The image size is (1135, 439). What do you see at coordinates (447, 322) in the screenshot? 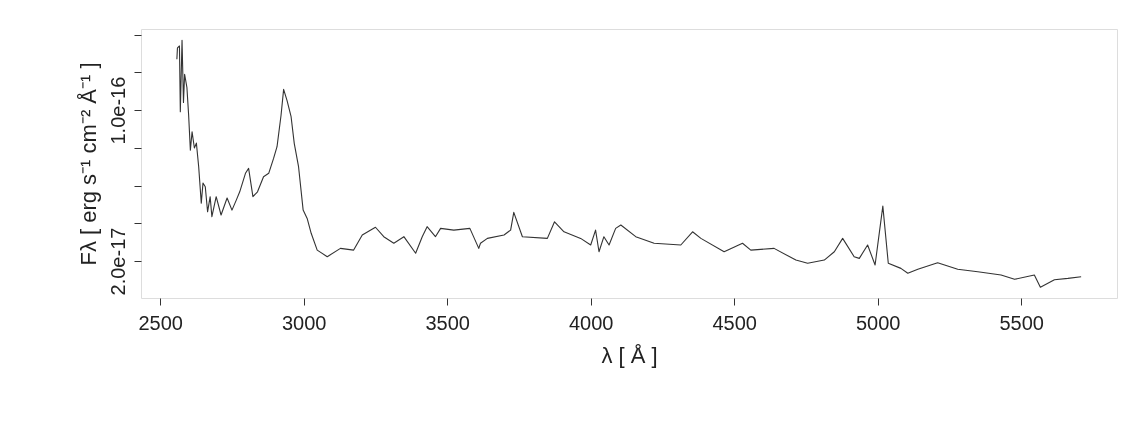
I see `x-tick-label: 3500` at bounding box center [447, 322].